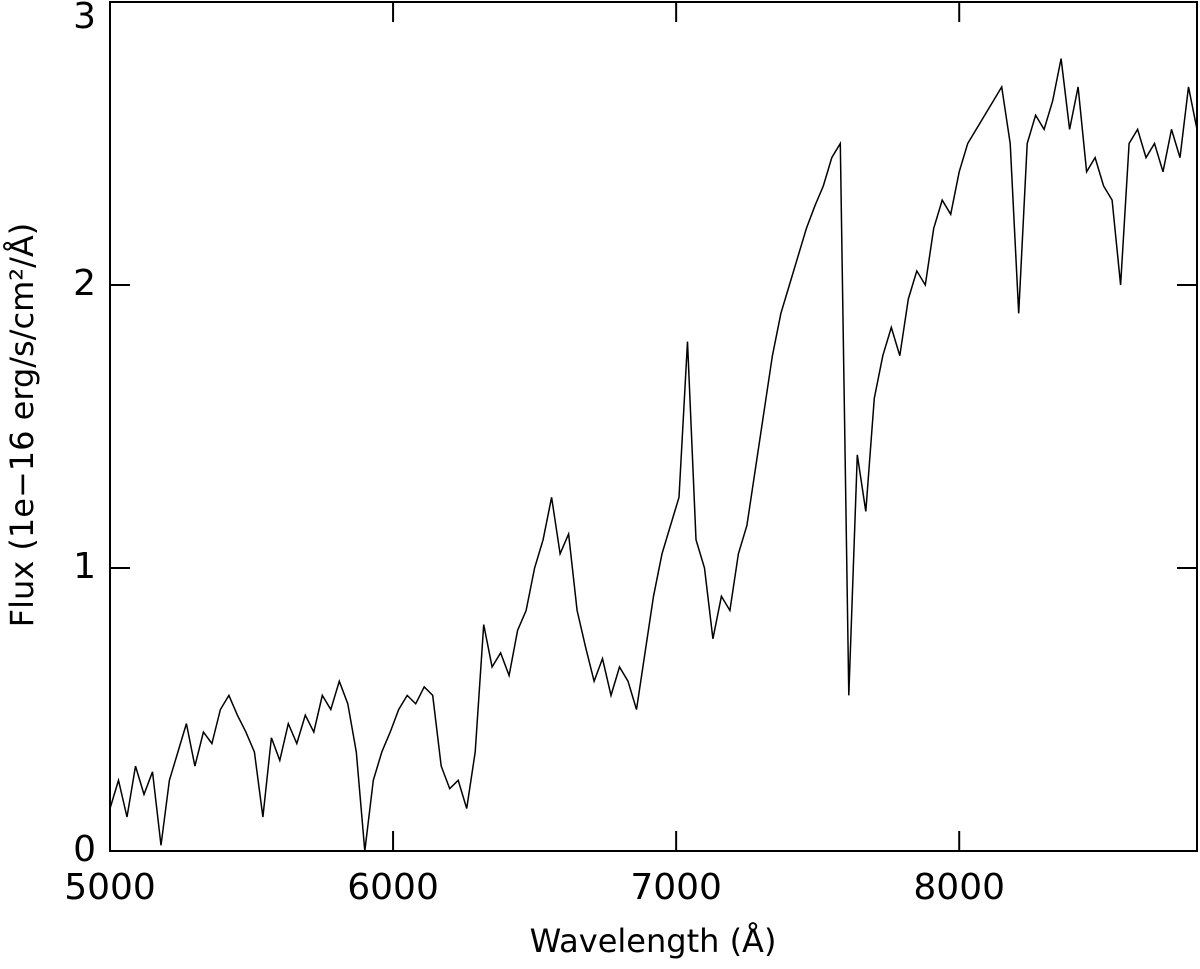 This screenshot has width=1200, height=969. I want to click on x-tick-label: 8000, so click(959, 887).